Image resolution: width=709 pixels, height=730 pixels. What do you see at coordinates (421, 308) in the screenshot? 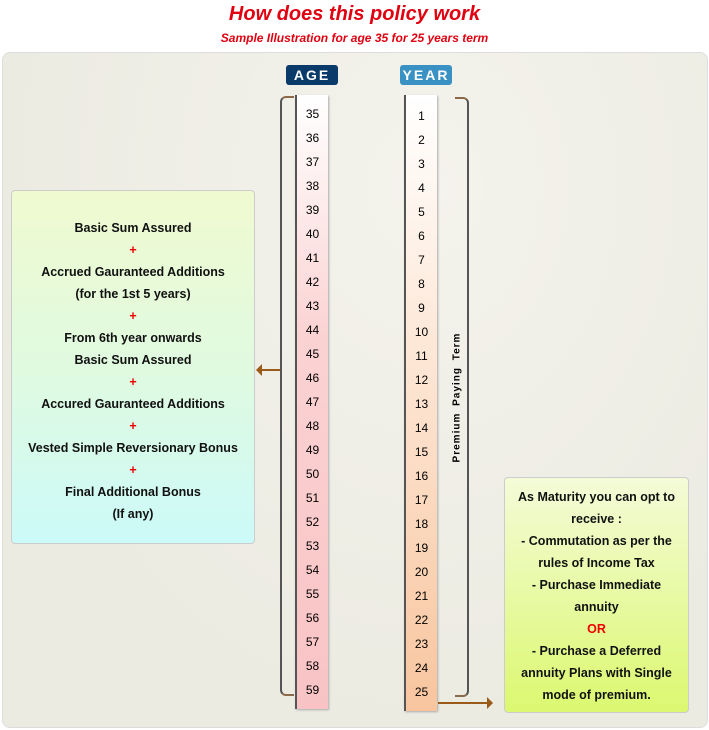
I see `year-value: 9` at bounding box center [421, 308].